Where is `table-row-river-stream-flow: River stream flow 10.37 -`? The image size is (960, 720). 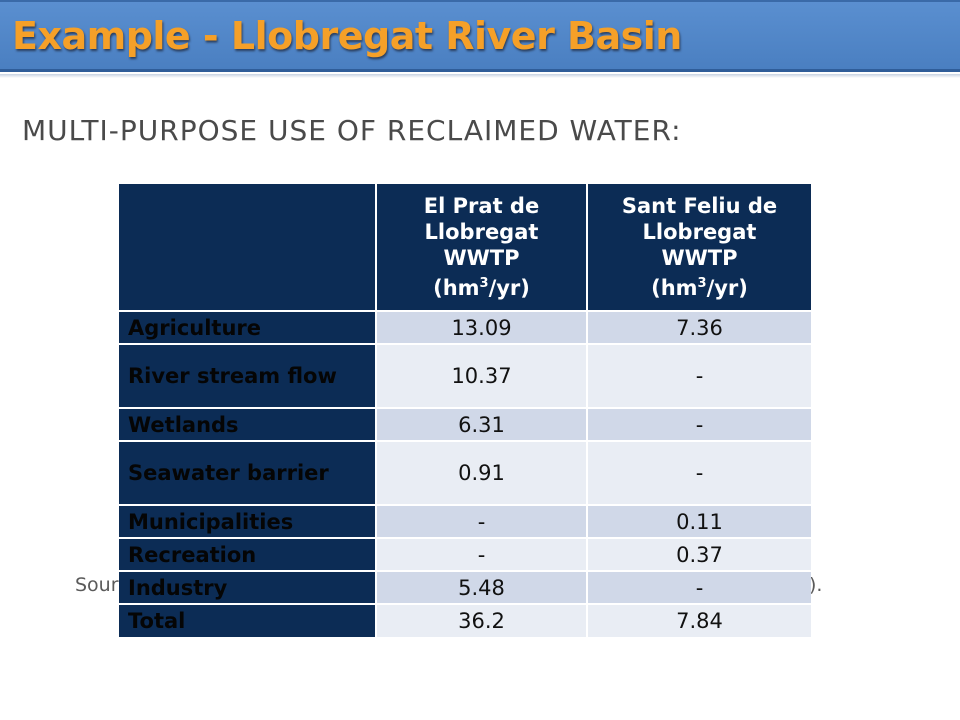
table-row-river-stream-flow: River stream flow 10.37 - is located at coordinates (465, 375).